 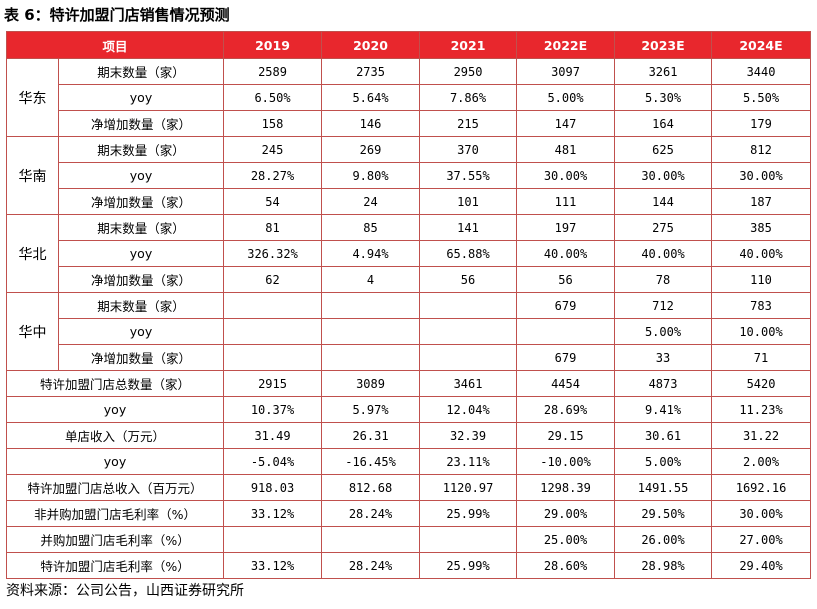 I want to click on table-row: yoy 5.00% 10.00%, so click(x=409, y=331).